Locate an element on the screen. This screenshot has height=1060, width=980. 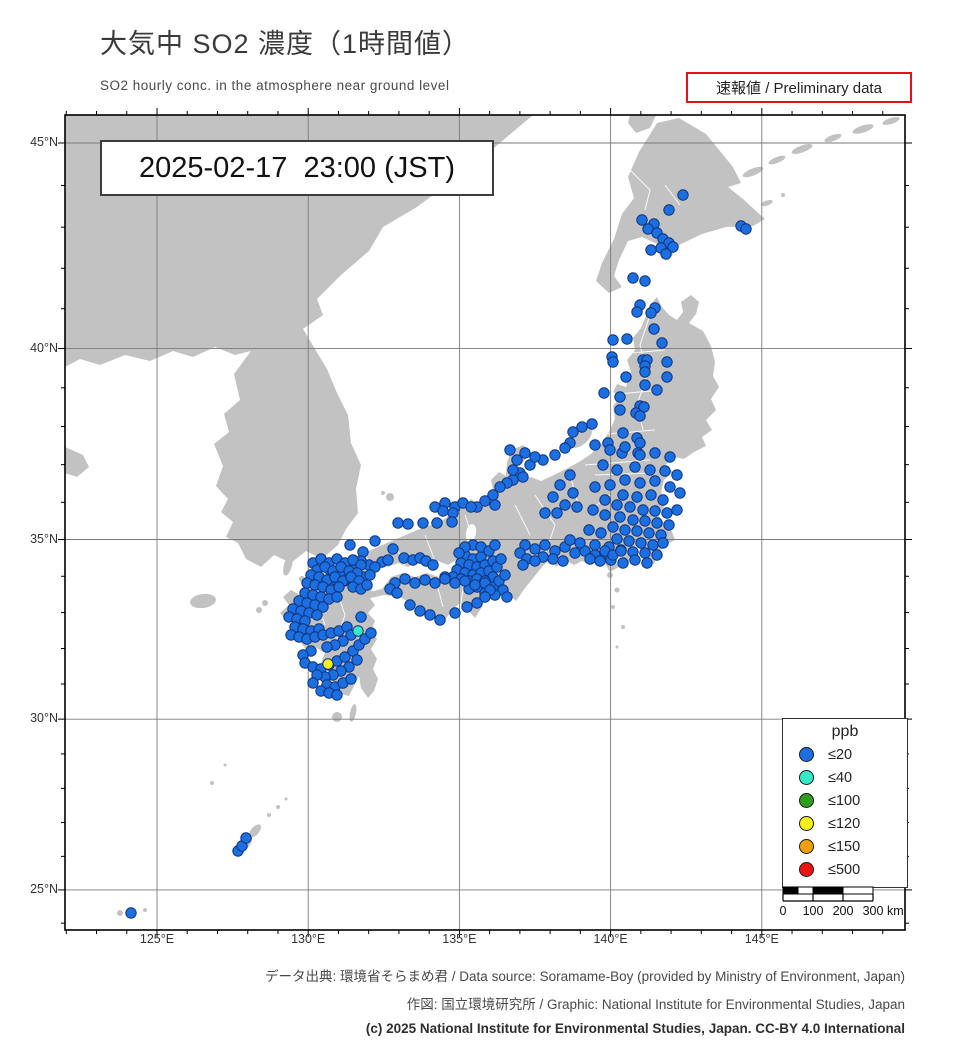
lat-tick-label: 40°N is located at coordinates (44, 347).